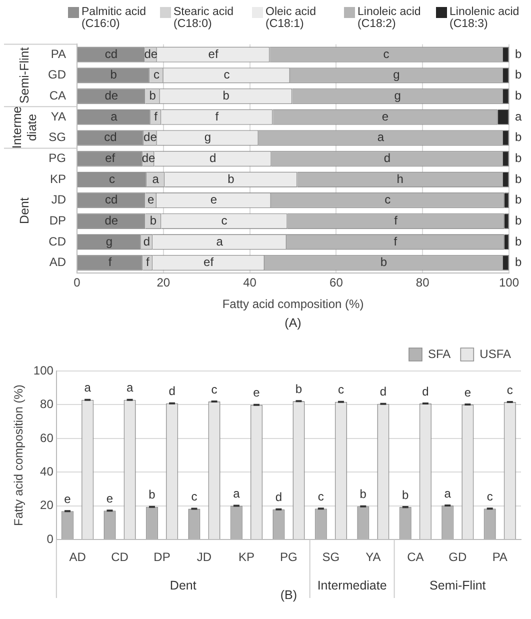 This screenshot has width=531, height=619. I want to click on legend-label: Stearic acid (C18:0), so click(204, 18).